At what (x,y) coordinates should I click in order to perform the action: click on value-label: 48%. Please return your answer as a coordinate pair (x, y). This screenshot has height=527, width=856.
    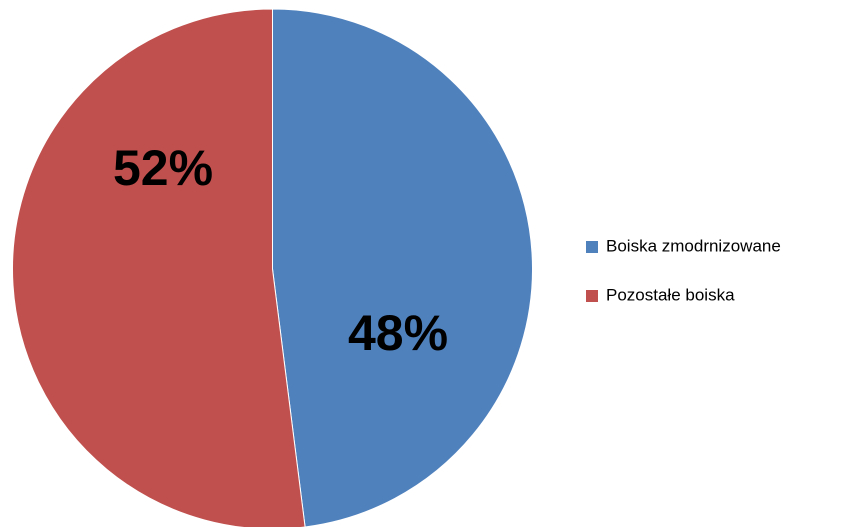
    Looking at the image, I should click on (398, 333).